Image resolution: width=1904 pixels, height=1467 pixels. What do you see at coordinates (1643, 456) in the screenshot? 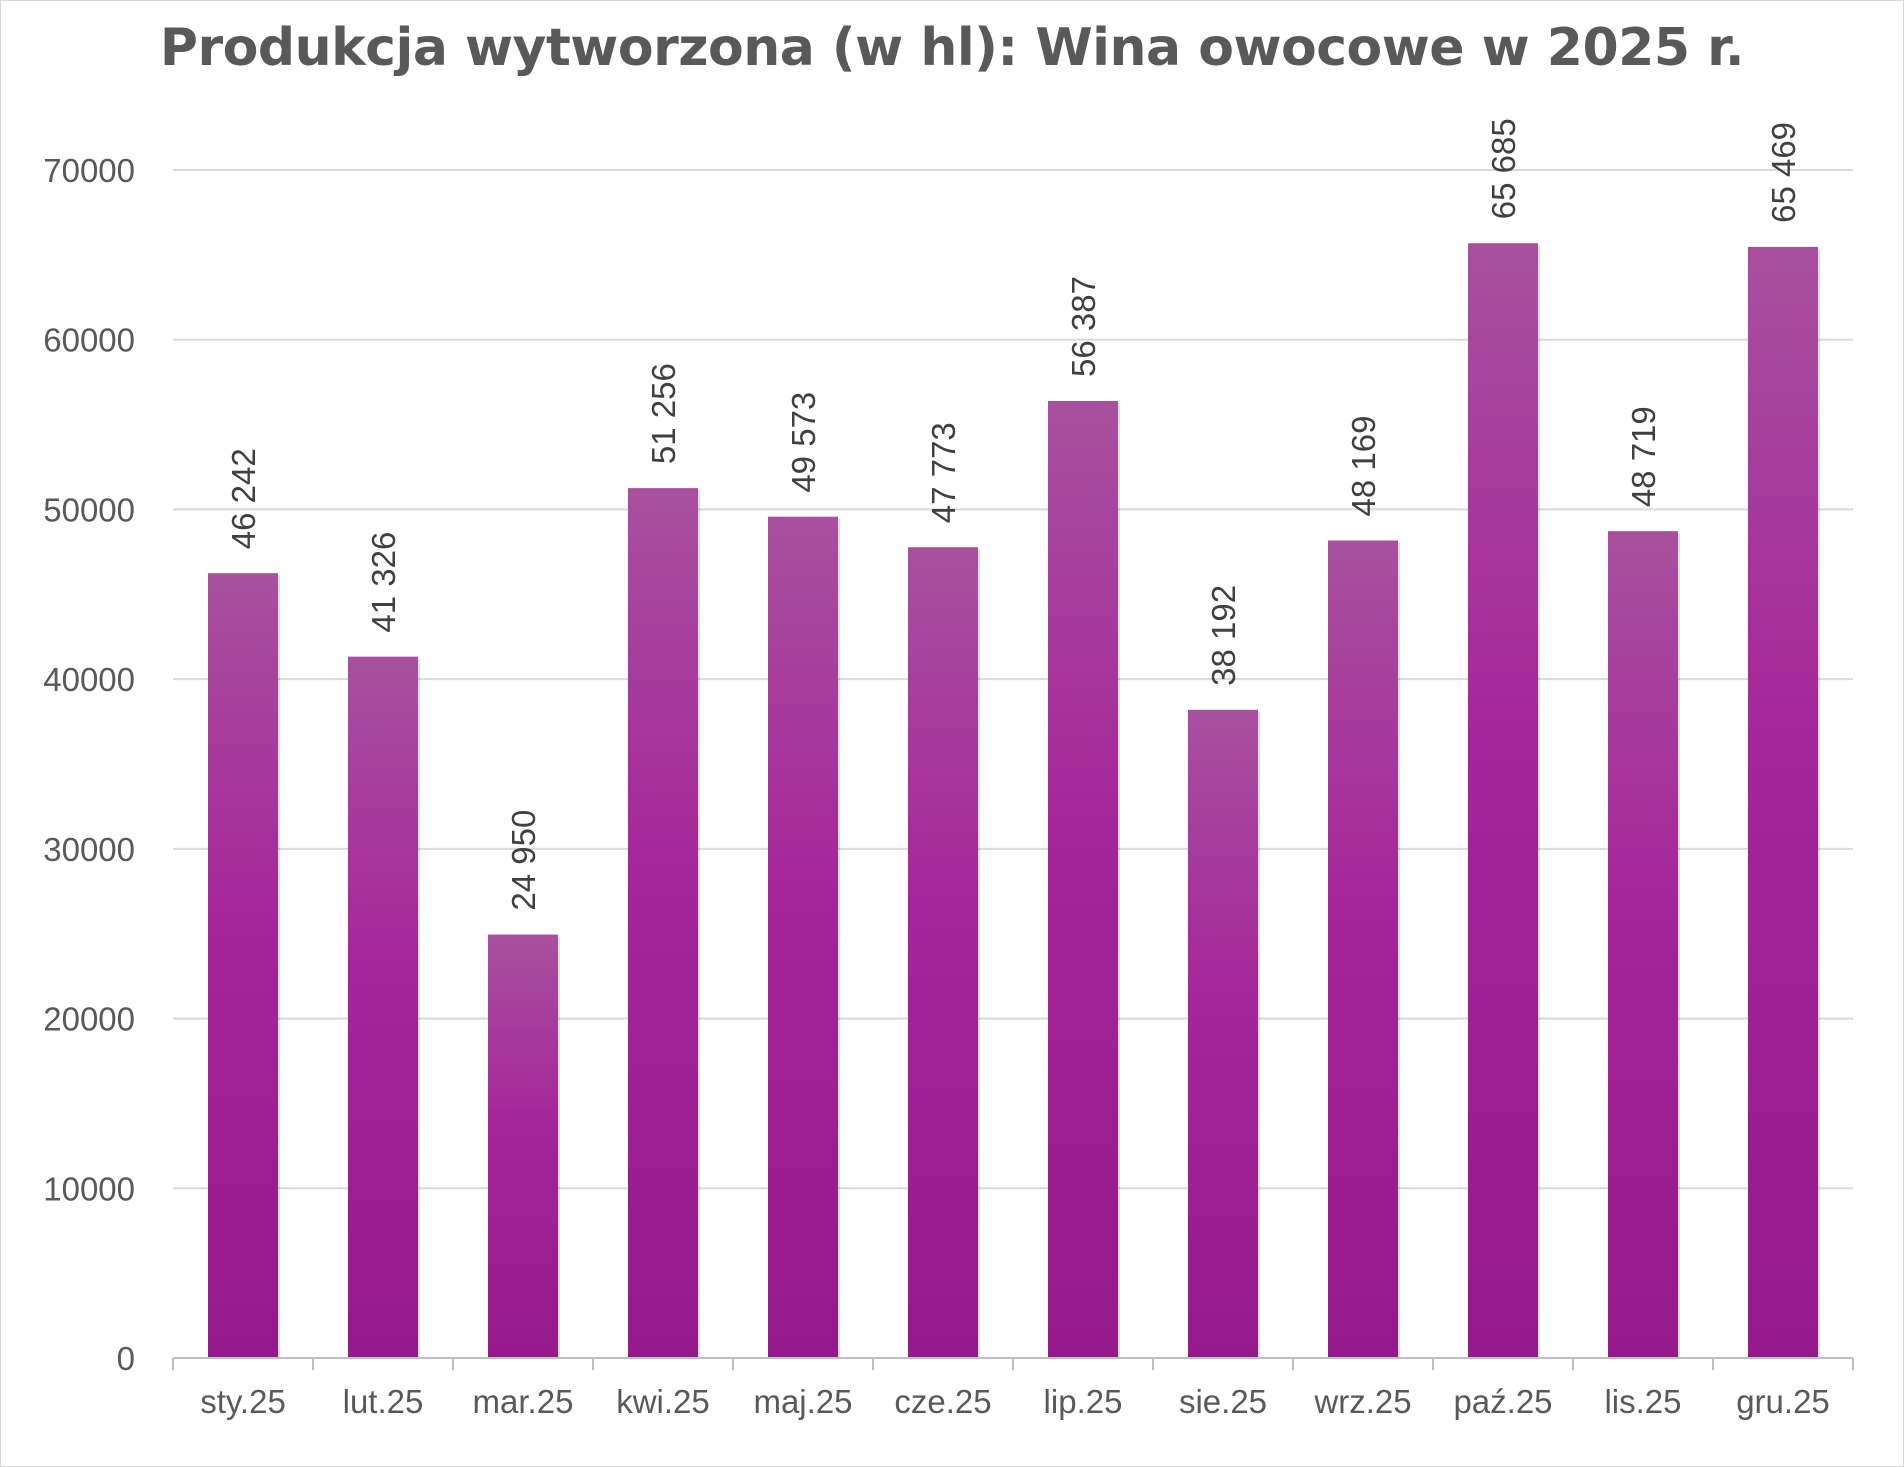
I see `data-label: 48 719` at bounding box center [1643, 456].